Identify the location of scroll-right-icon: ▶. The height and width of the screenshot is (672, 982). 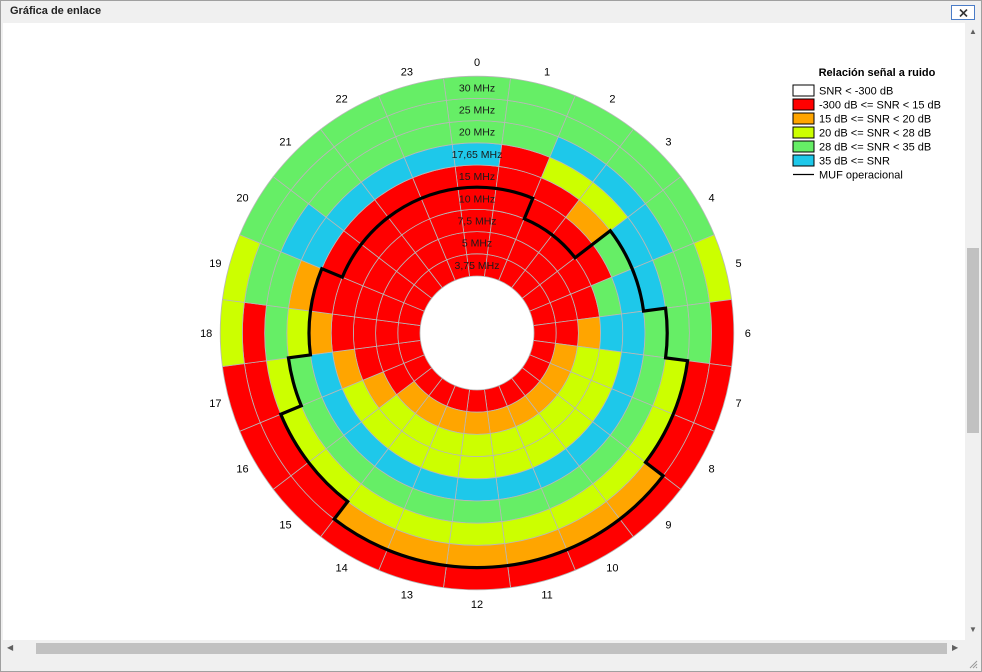
(955, 647).